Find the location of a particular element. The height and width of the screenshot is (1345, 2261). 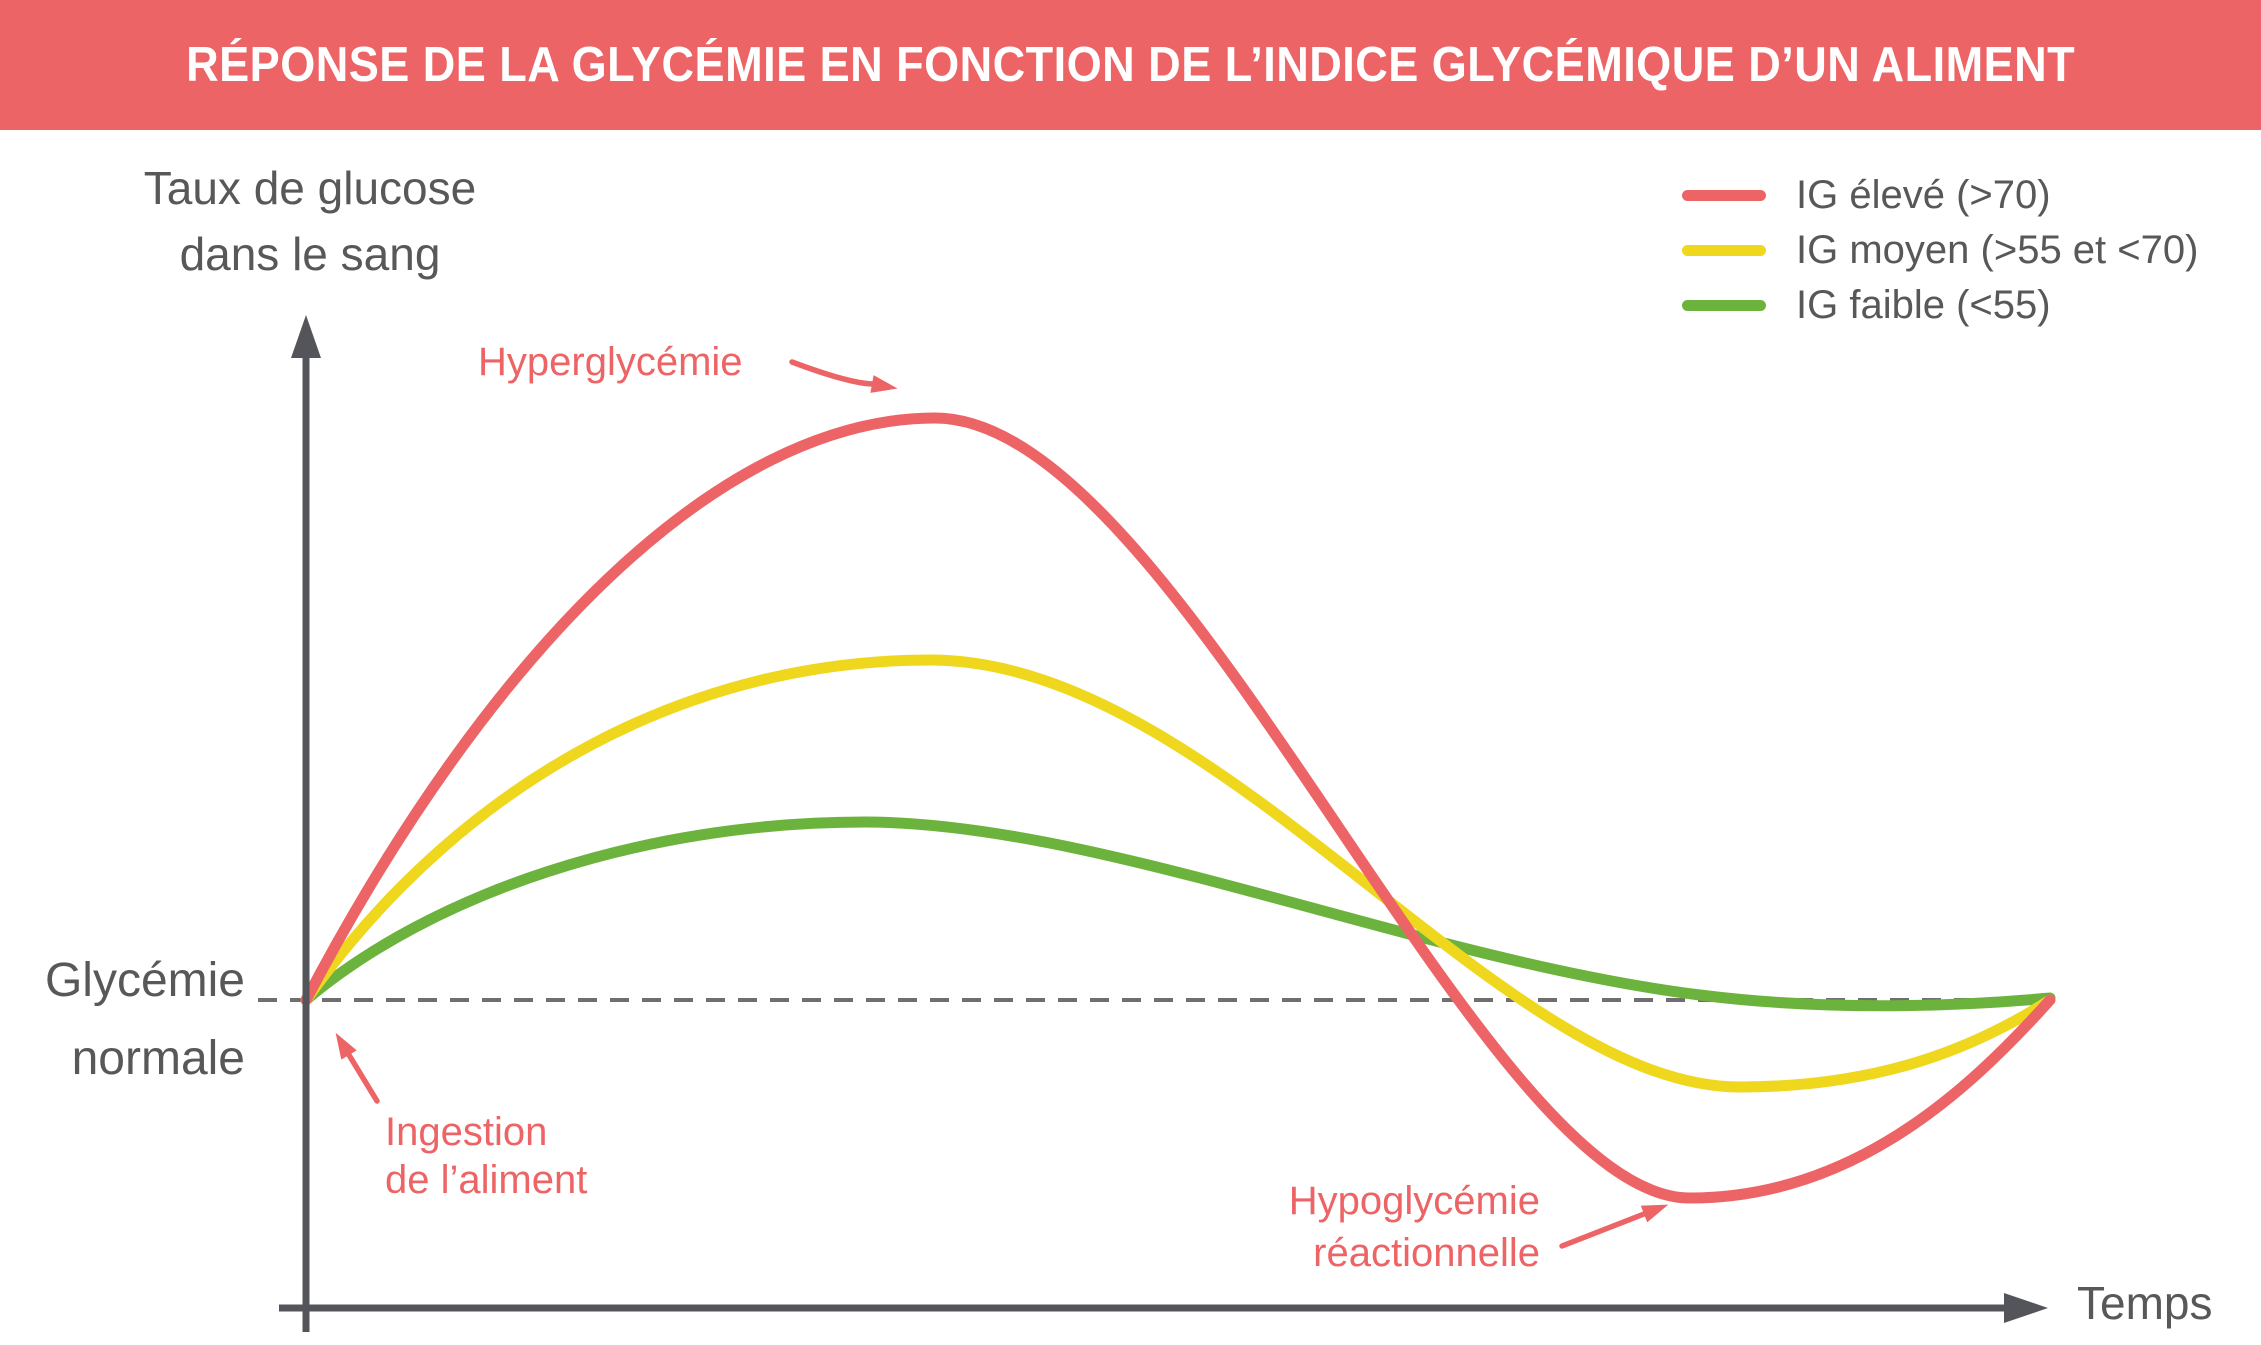

hyperglycemia-arrow is located at coordinates (843, 376).